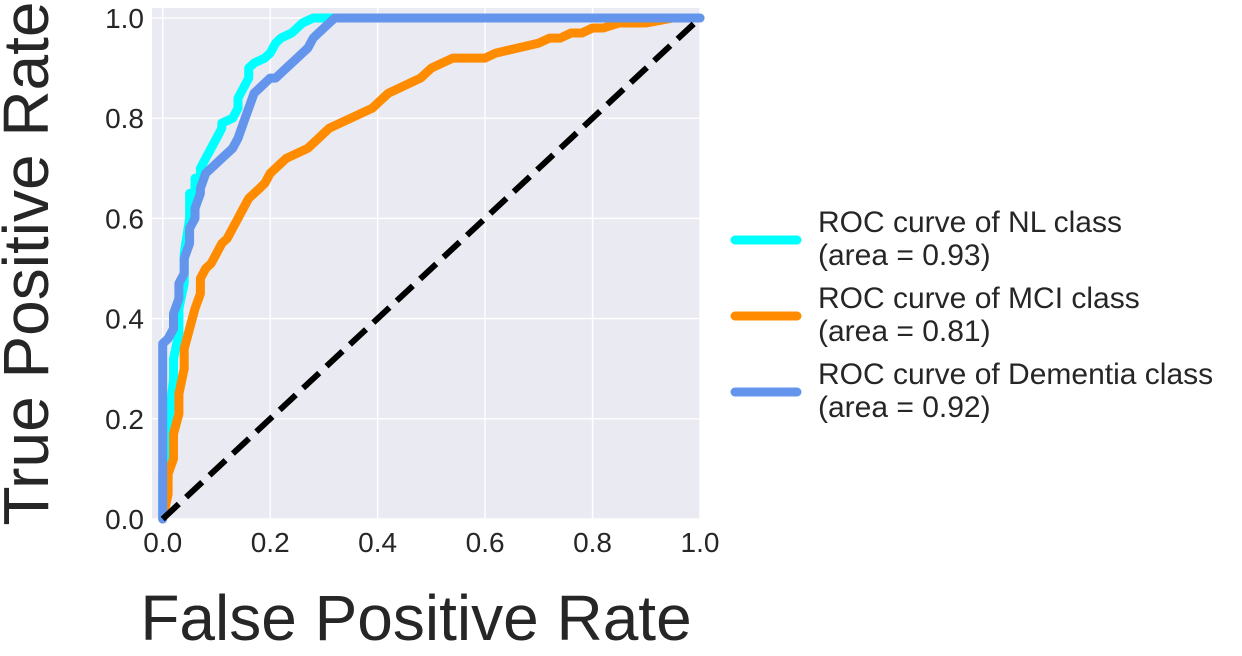  I want to click on legend-area-label: (area = 0.92), so click(904, 407).